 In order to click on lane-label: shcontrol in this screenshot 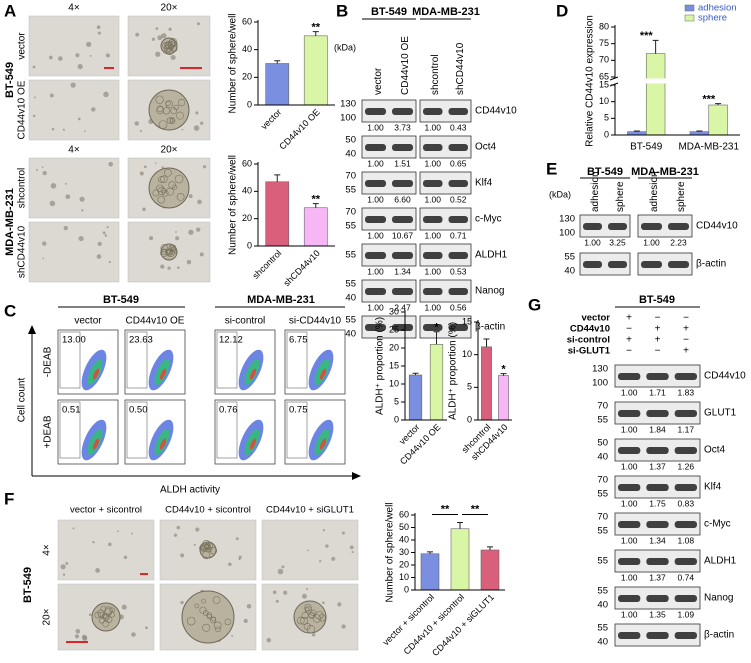, I will do `click(435, 74)`.